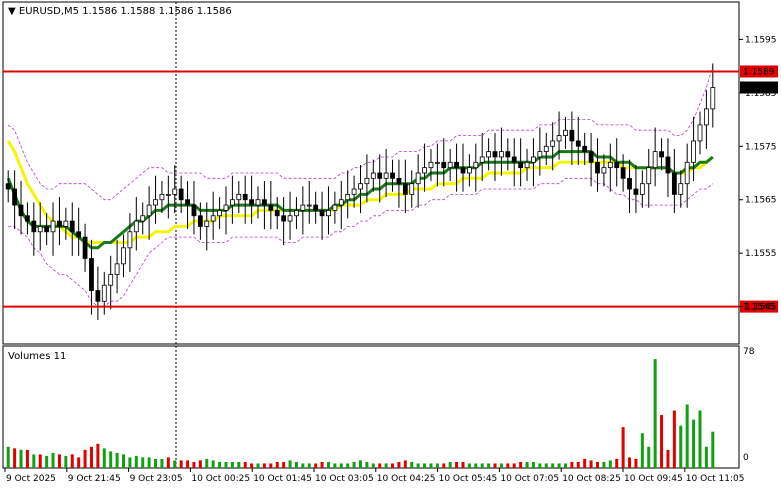  I want to click on current-price-label: 1.1586, so click(759, 89).